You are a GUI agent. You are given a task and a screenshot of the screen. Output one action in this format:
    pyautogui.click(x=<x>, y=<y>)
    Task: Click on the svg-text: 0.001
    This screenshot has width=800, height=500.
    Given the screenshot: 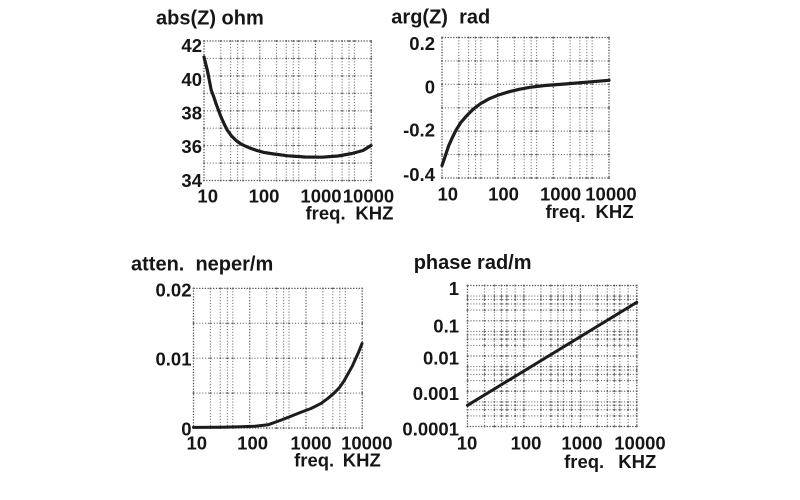 What is the action you would take?
    pyautogui.click(x=436, y=393)
    